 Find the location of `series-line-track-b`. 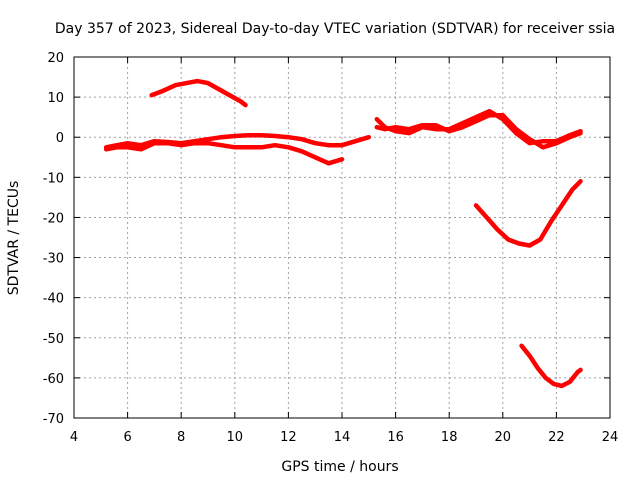

series-line-track-b is located at coordinates (224, 153).